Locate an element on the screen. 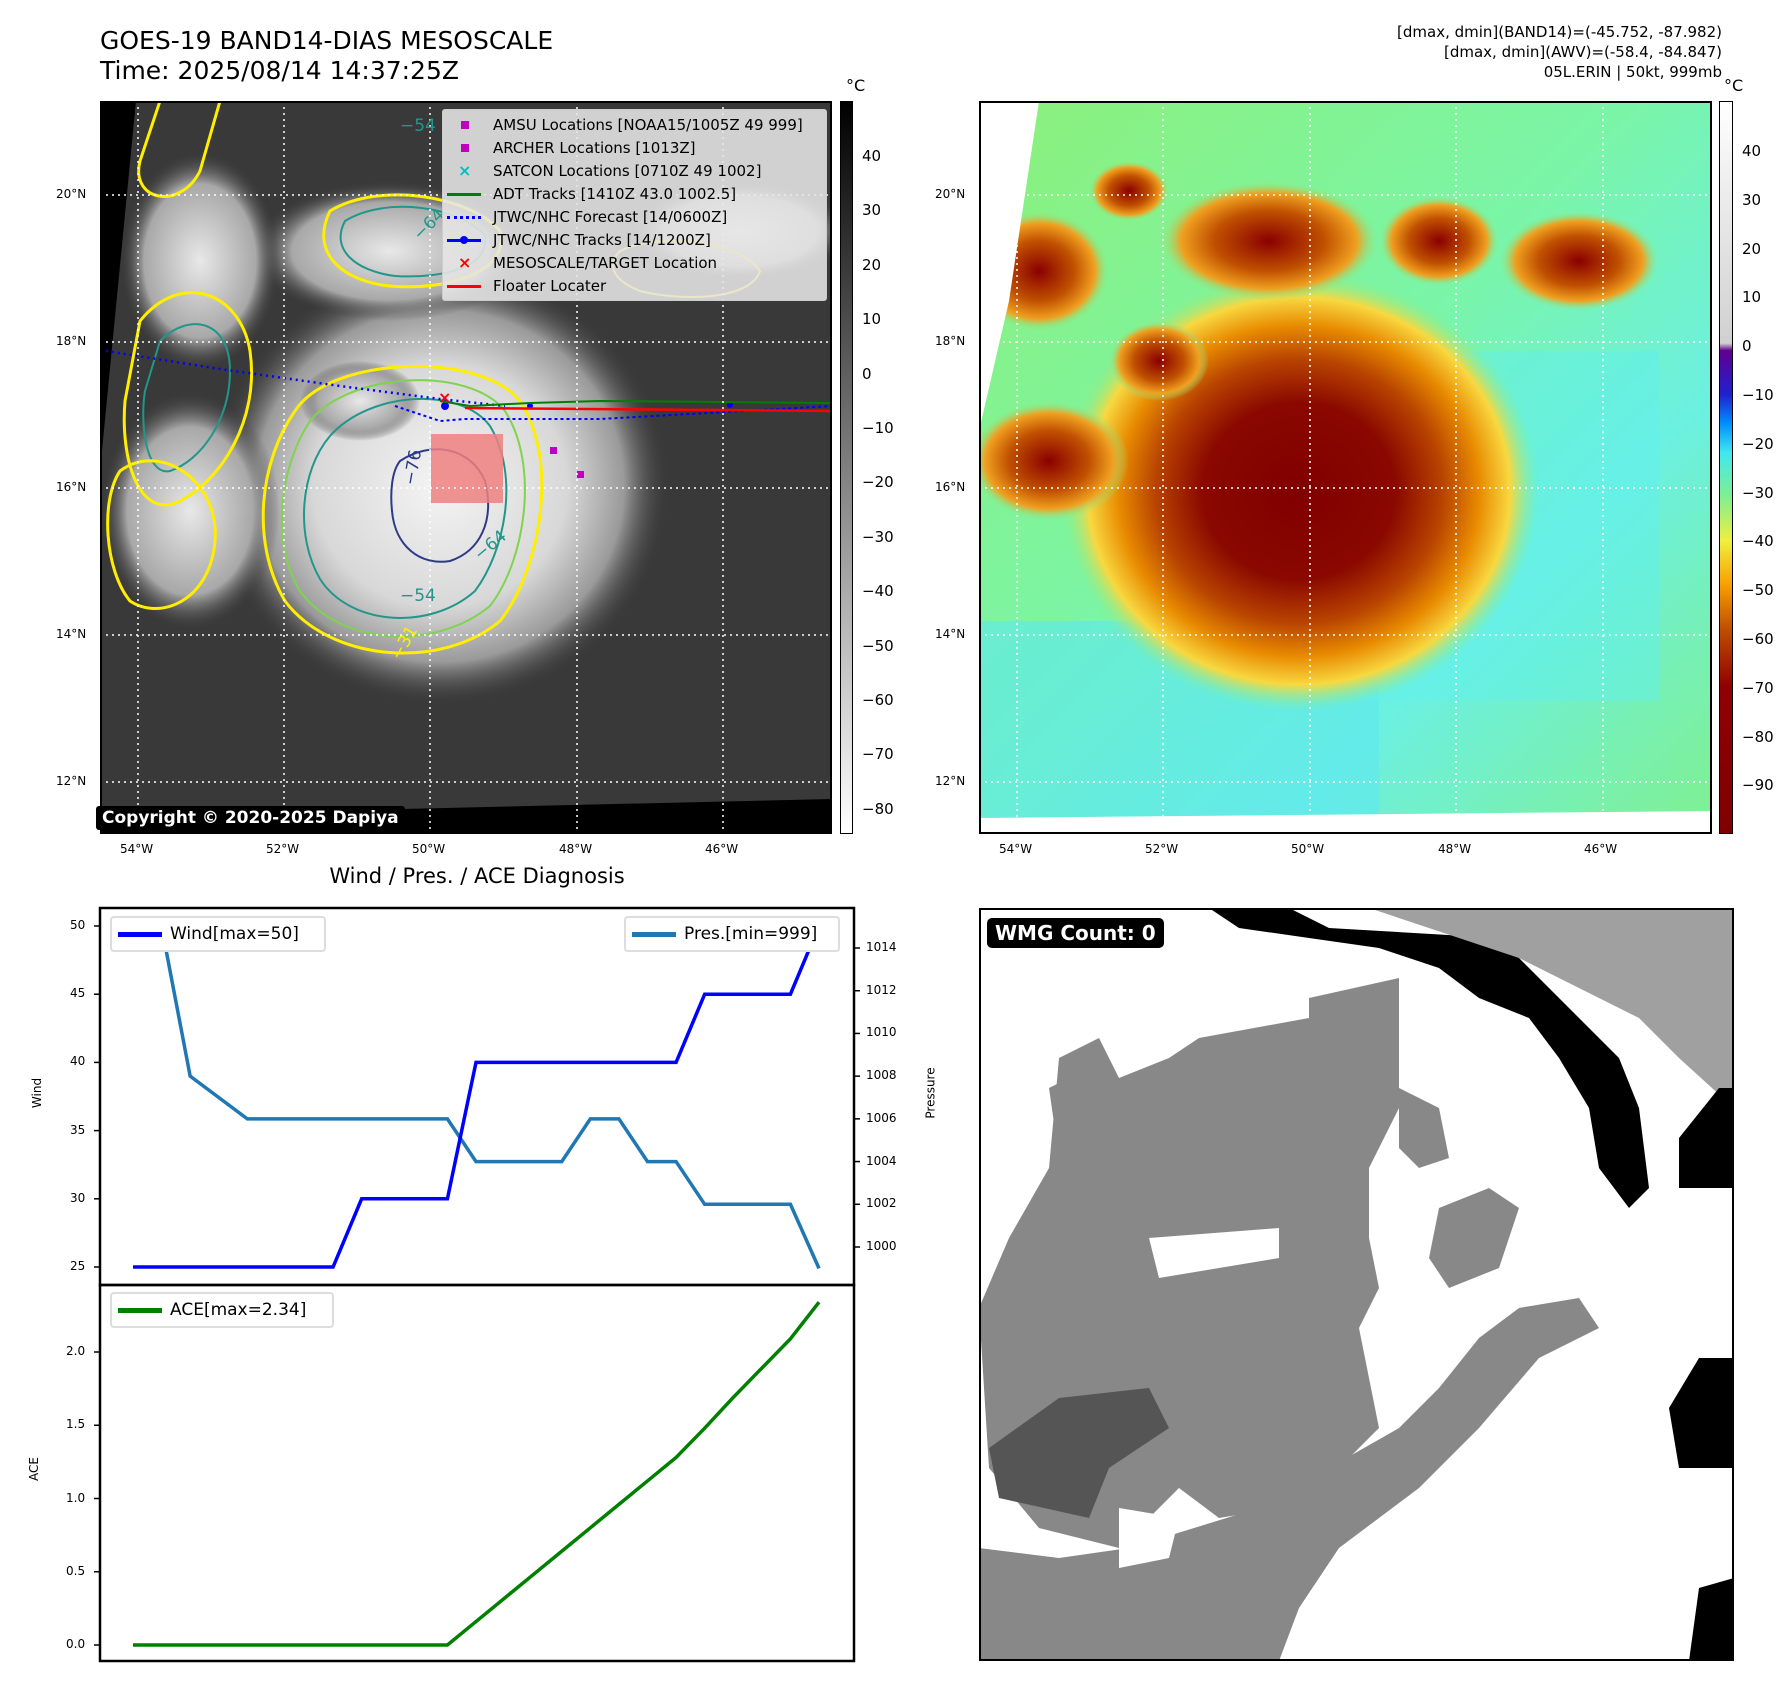 Image resolution: width=1792 pixels, height=1690 pixels. pressure-axis-label: Pressure is located at coordinates (930, 1093).